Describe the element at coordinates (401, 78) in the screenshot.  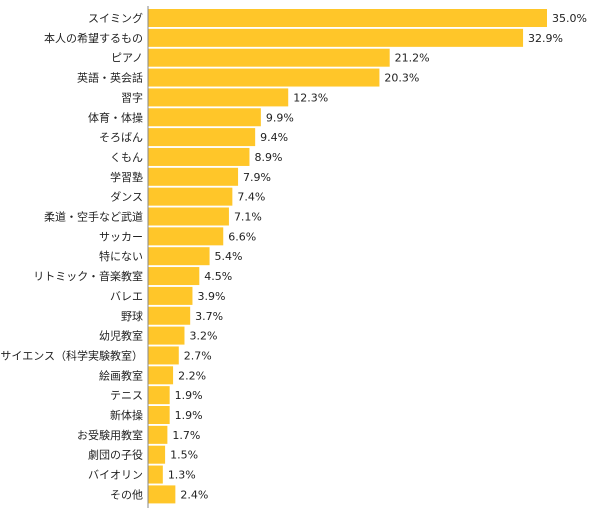
I see `value-label: 20.3%` at that location.